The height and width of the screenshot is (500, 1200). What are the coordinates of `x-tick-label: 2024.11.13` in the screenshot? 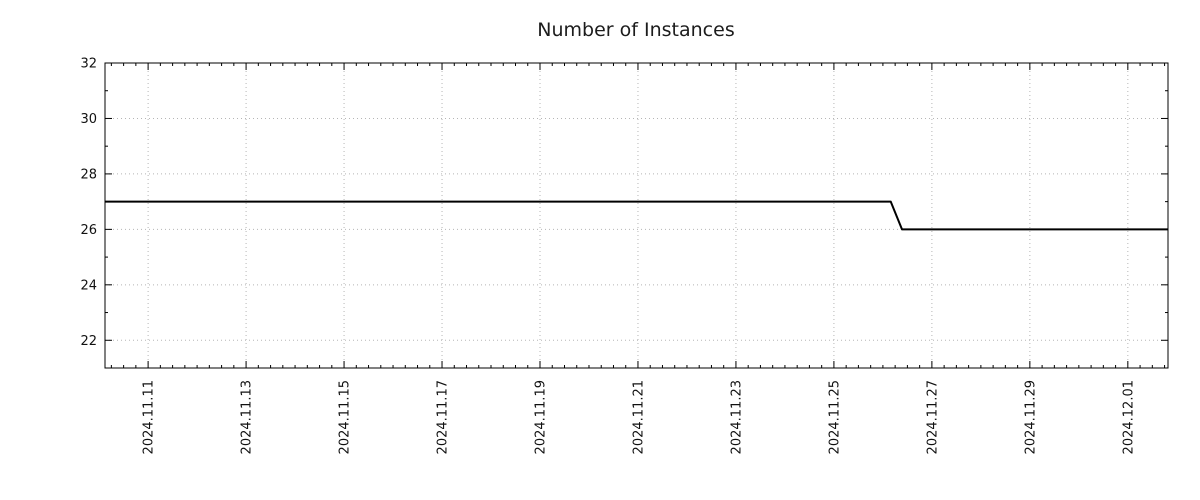 It's located at (247, 417).